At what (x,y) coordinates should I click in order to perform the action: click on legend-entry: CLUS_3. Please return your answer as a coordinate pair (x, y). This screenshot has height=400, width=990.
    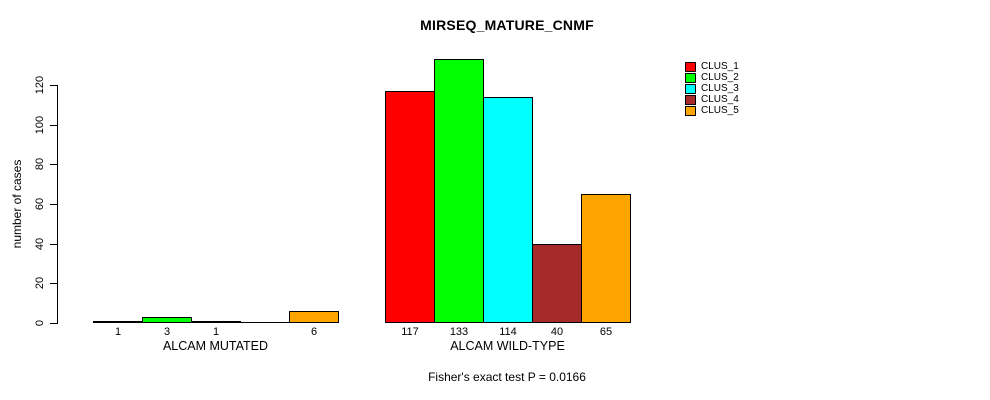
    Looking at the image, I should click on (712, 88).